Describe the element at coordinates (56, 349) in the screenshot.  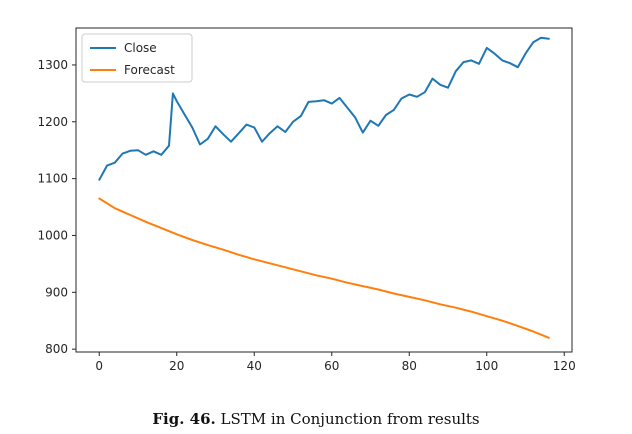
I see `y-tick-label: 800` at that location.